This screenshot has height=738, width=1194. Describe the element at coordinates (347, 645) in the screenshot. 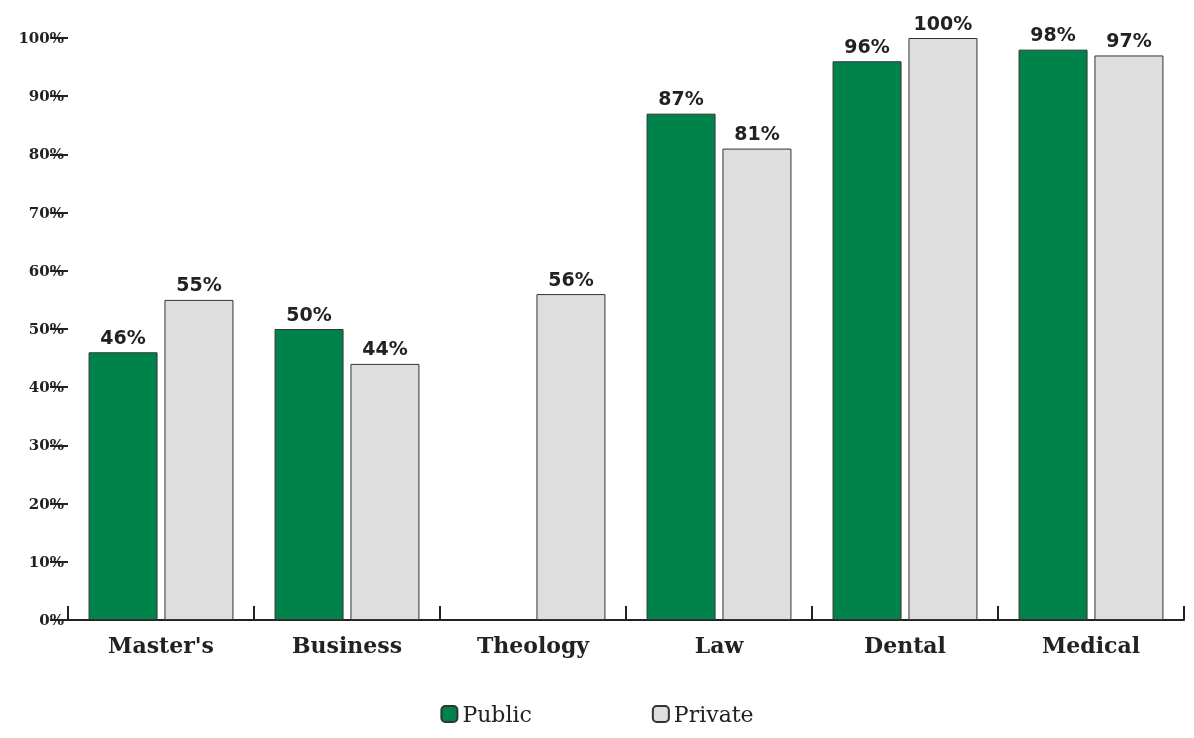

I see `x-tick-label: Business` at that location.